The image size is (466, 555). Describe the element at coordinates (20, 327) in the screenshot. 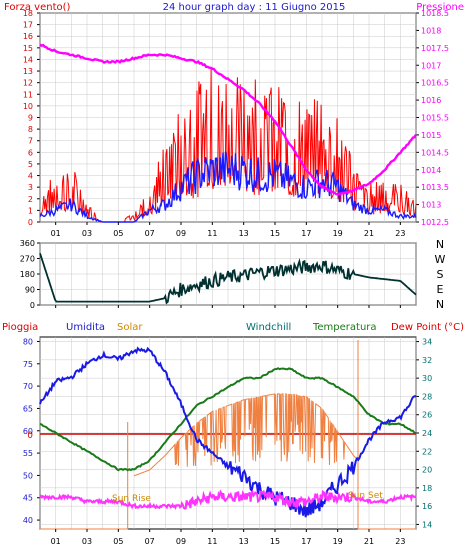

I see `legend-rain: Pioggia` at that location.